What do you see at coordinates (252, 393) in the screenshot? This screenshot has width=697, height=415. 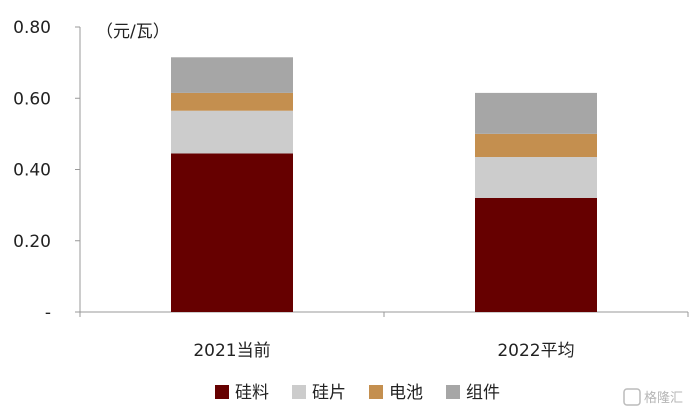 I see `legend-label: 硅料` at bounding box center [252, 393].